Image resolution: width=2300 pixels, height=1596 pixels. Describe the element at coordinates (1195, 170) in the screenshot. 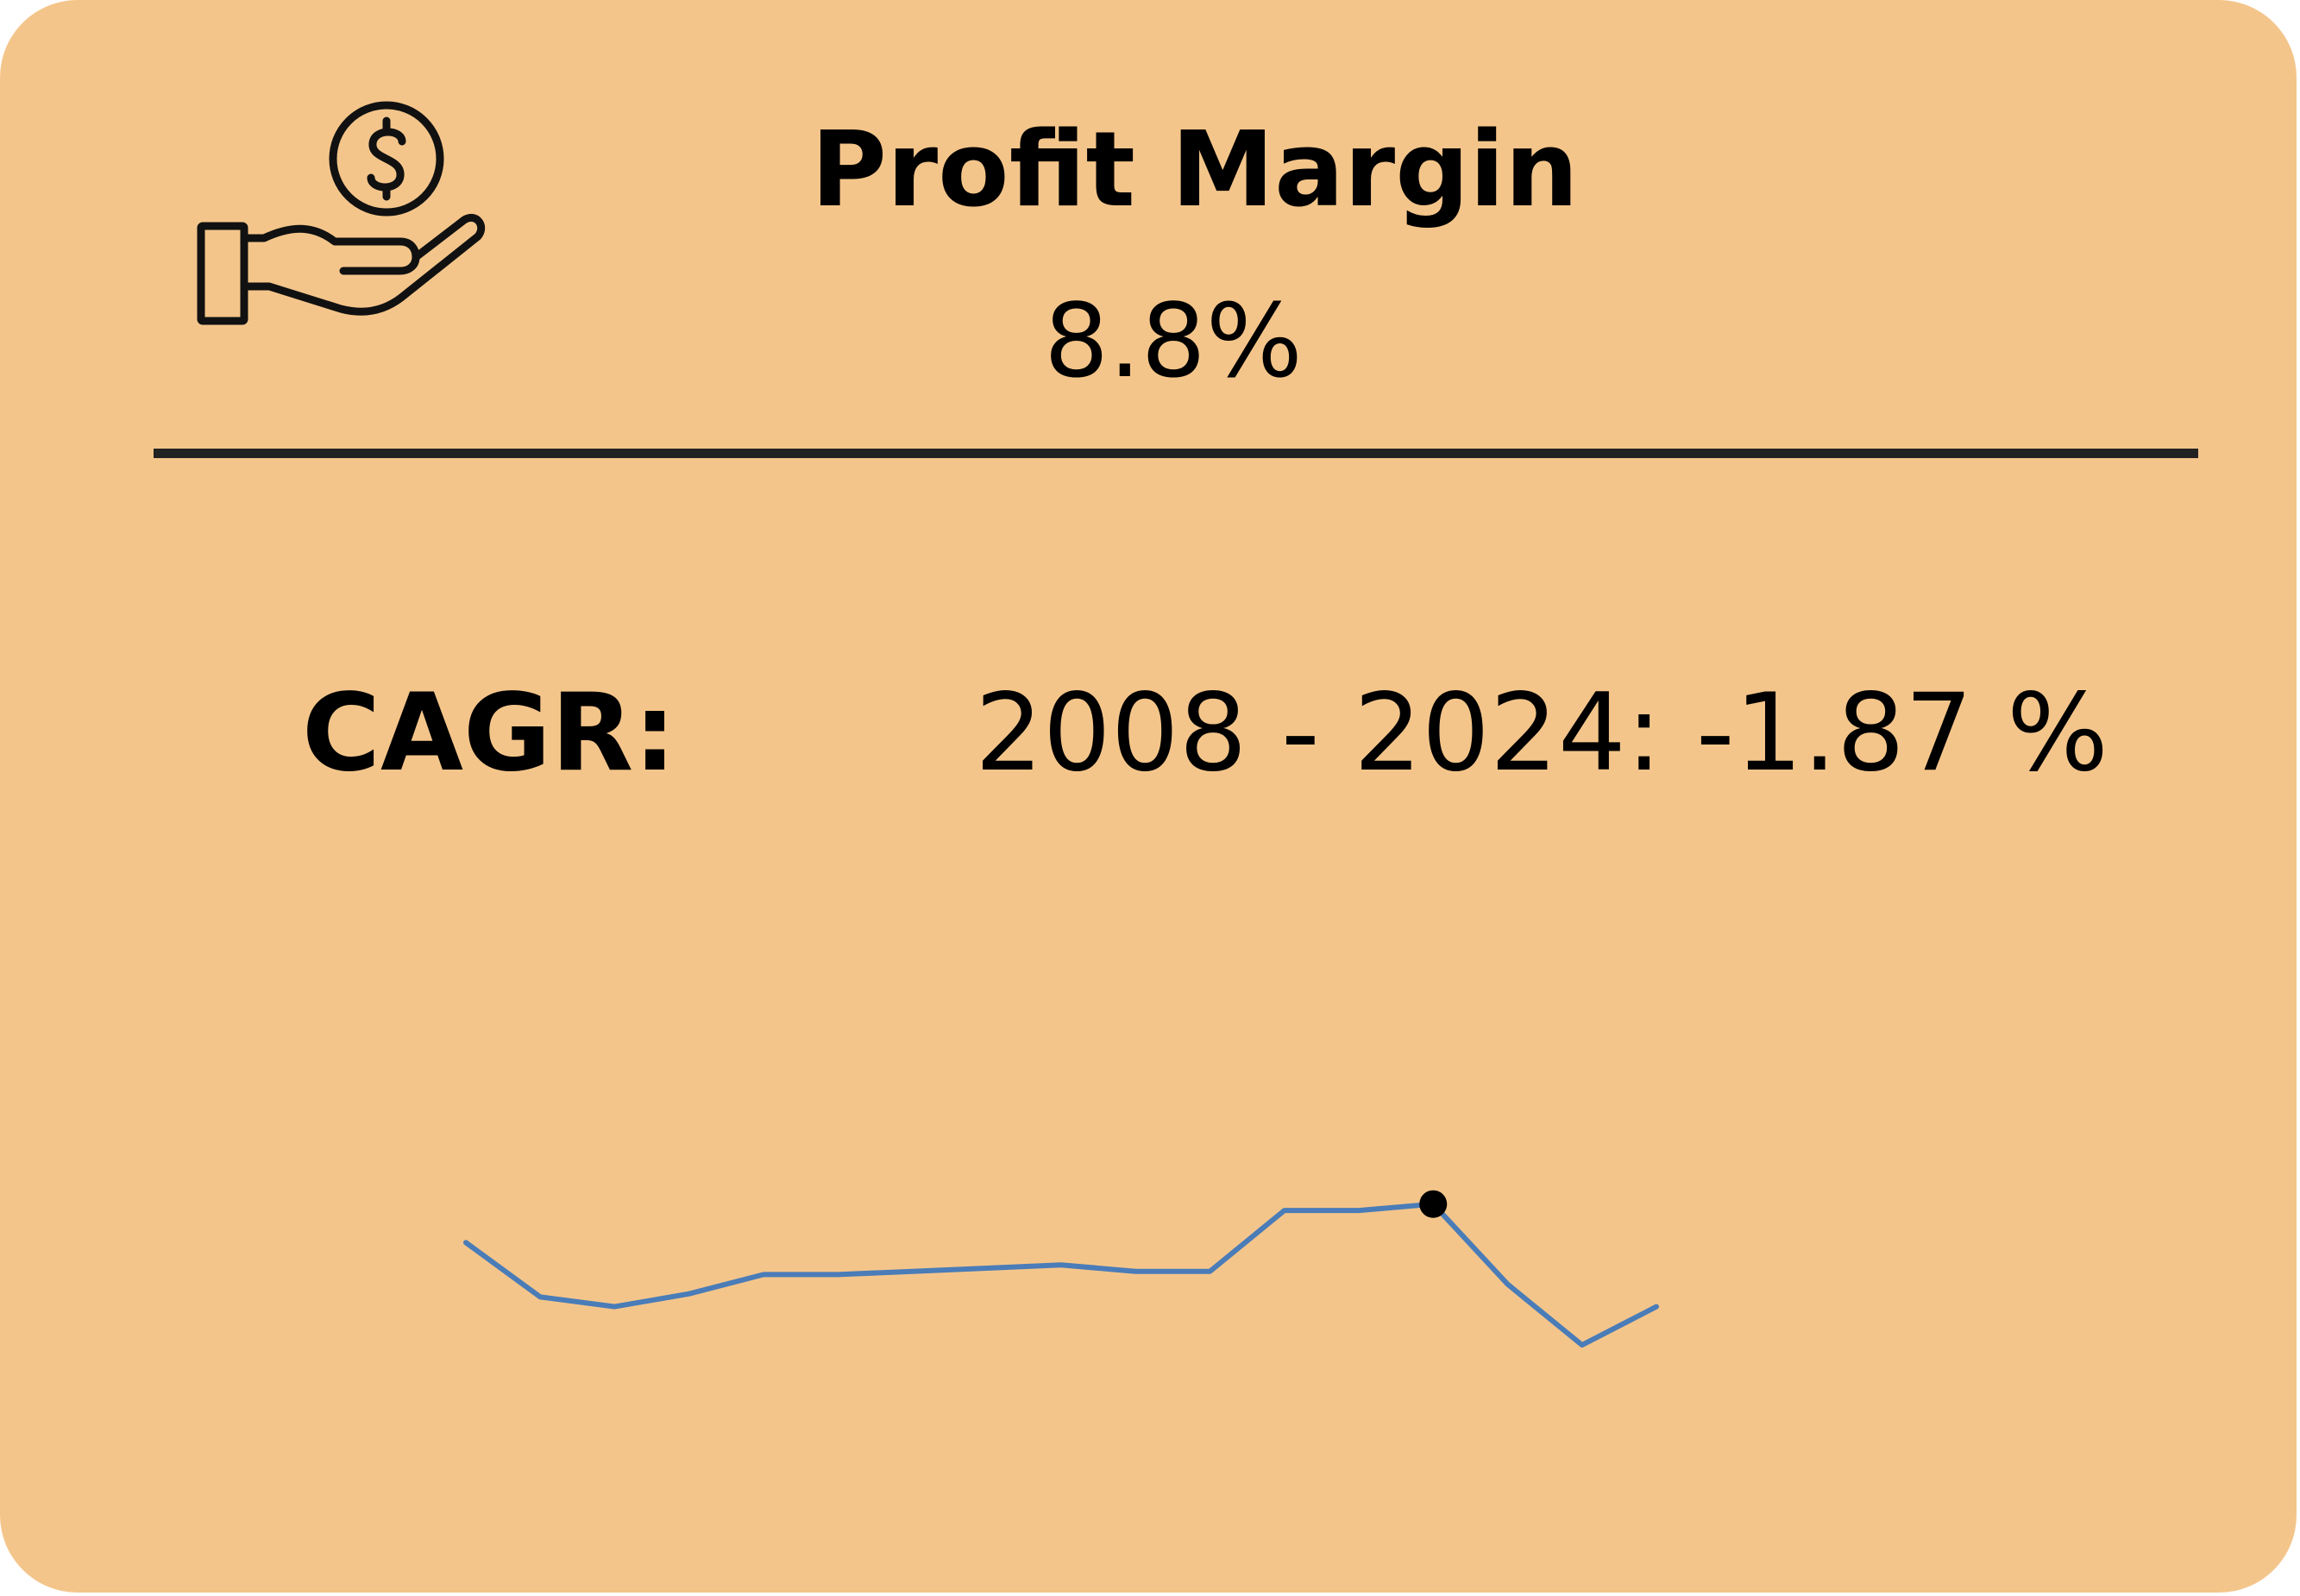

I see `card-title: Profit Margin` at that location.